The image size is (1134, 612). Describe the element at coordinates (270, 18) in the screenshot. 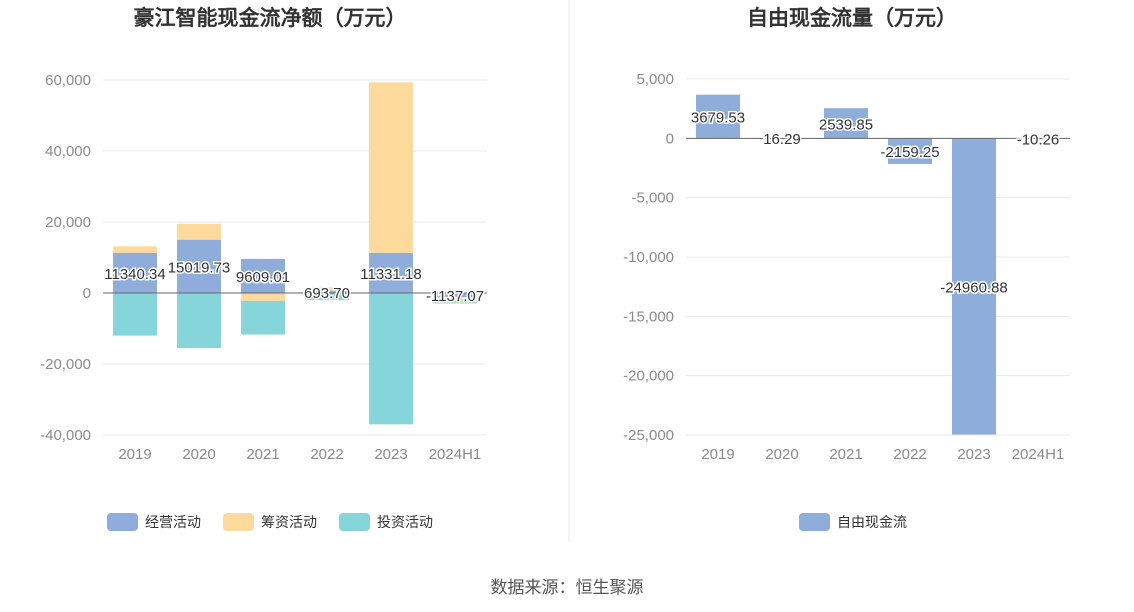

I see `left-chart-title: 豪江智能现金流净额（万元）` at that location.